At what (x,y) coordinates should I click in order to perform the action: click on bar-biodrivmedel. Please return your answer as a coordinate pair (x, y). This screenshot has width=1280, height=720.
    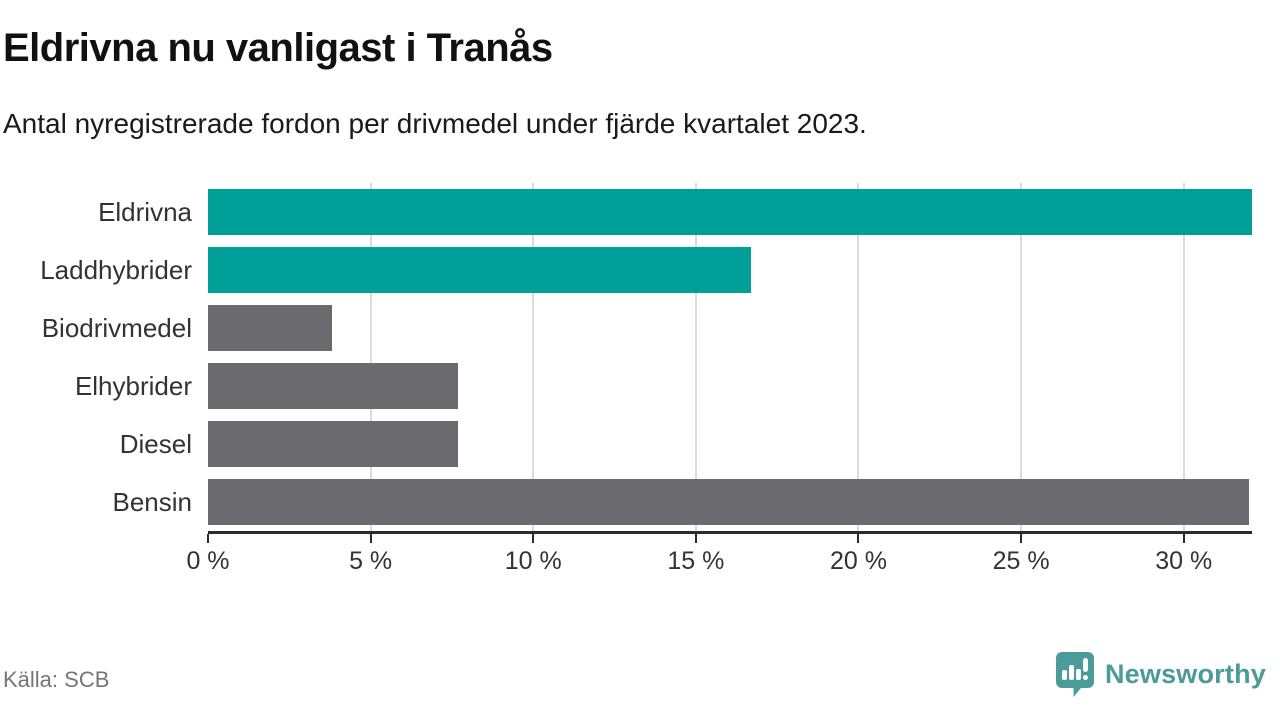
    Looking at the image, I should click on (270, 328).